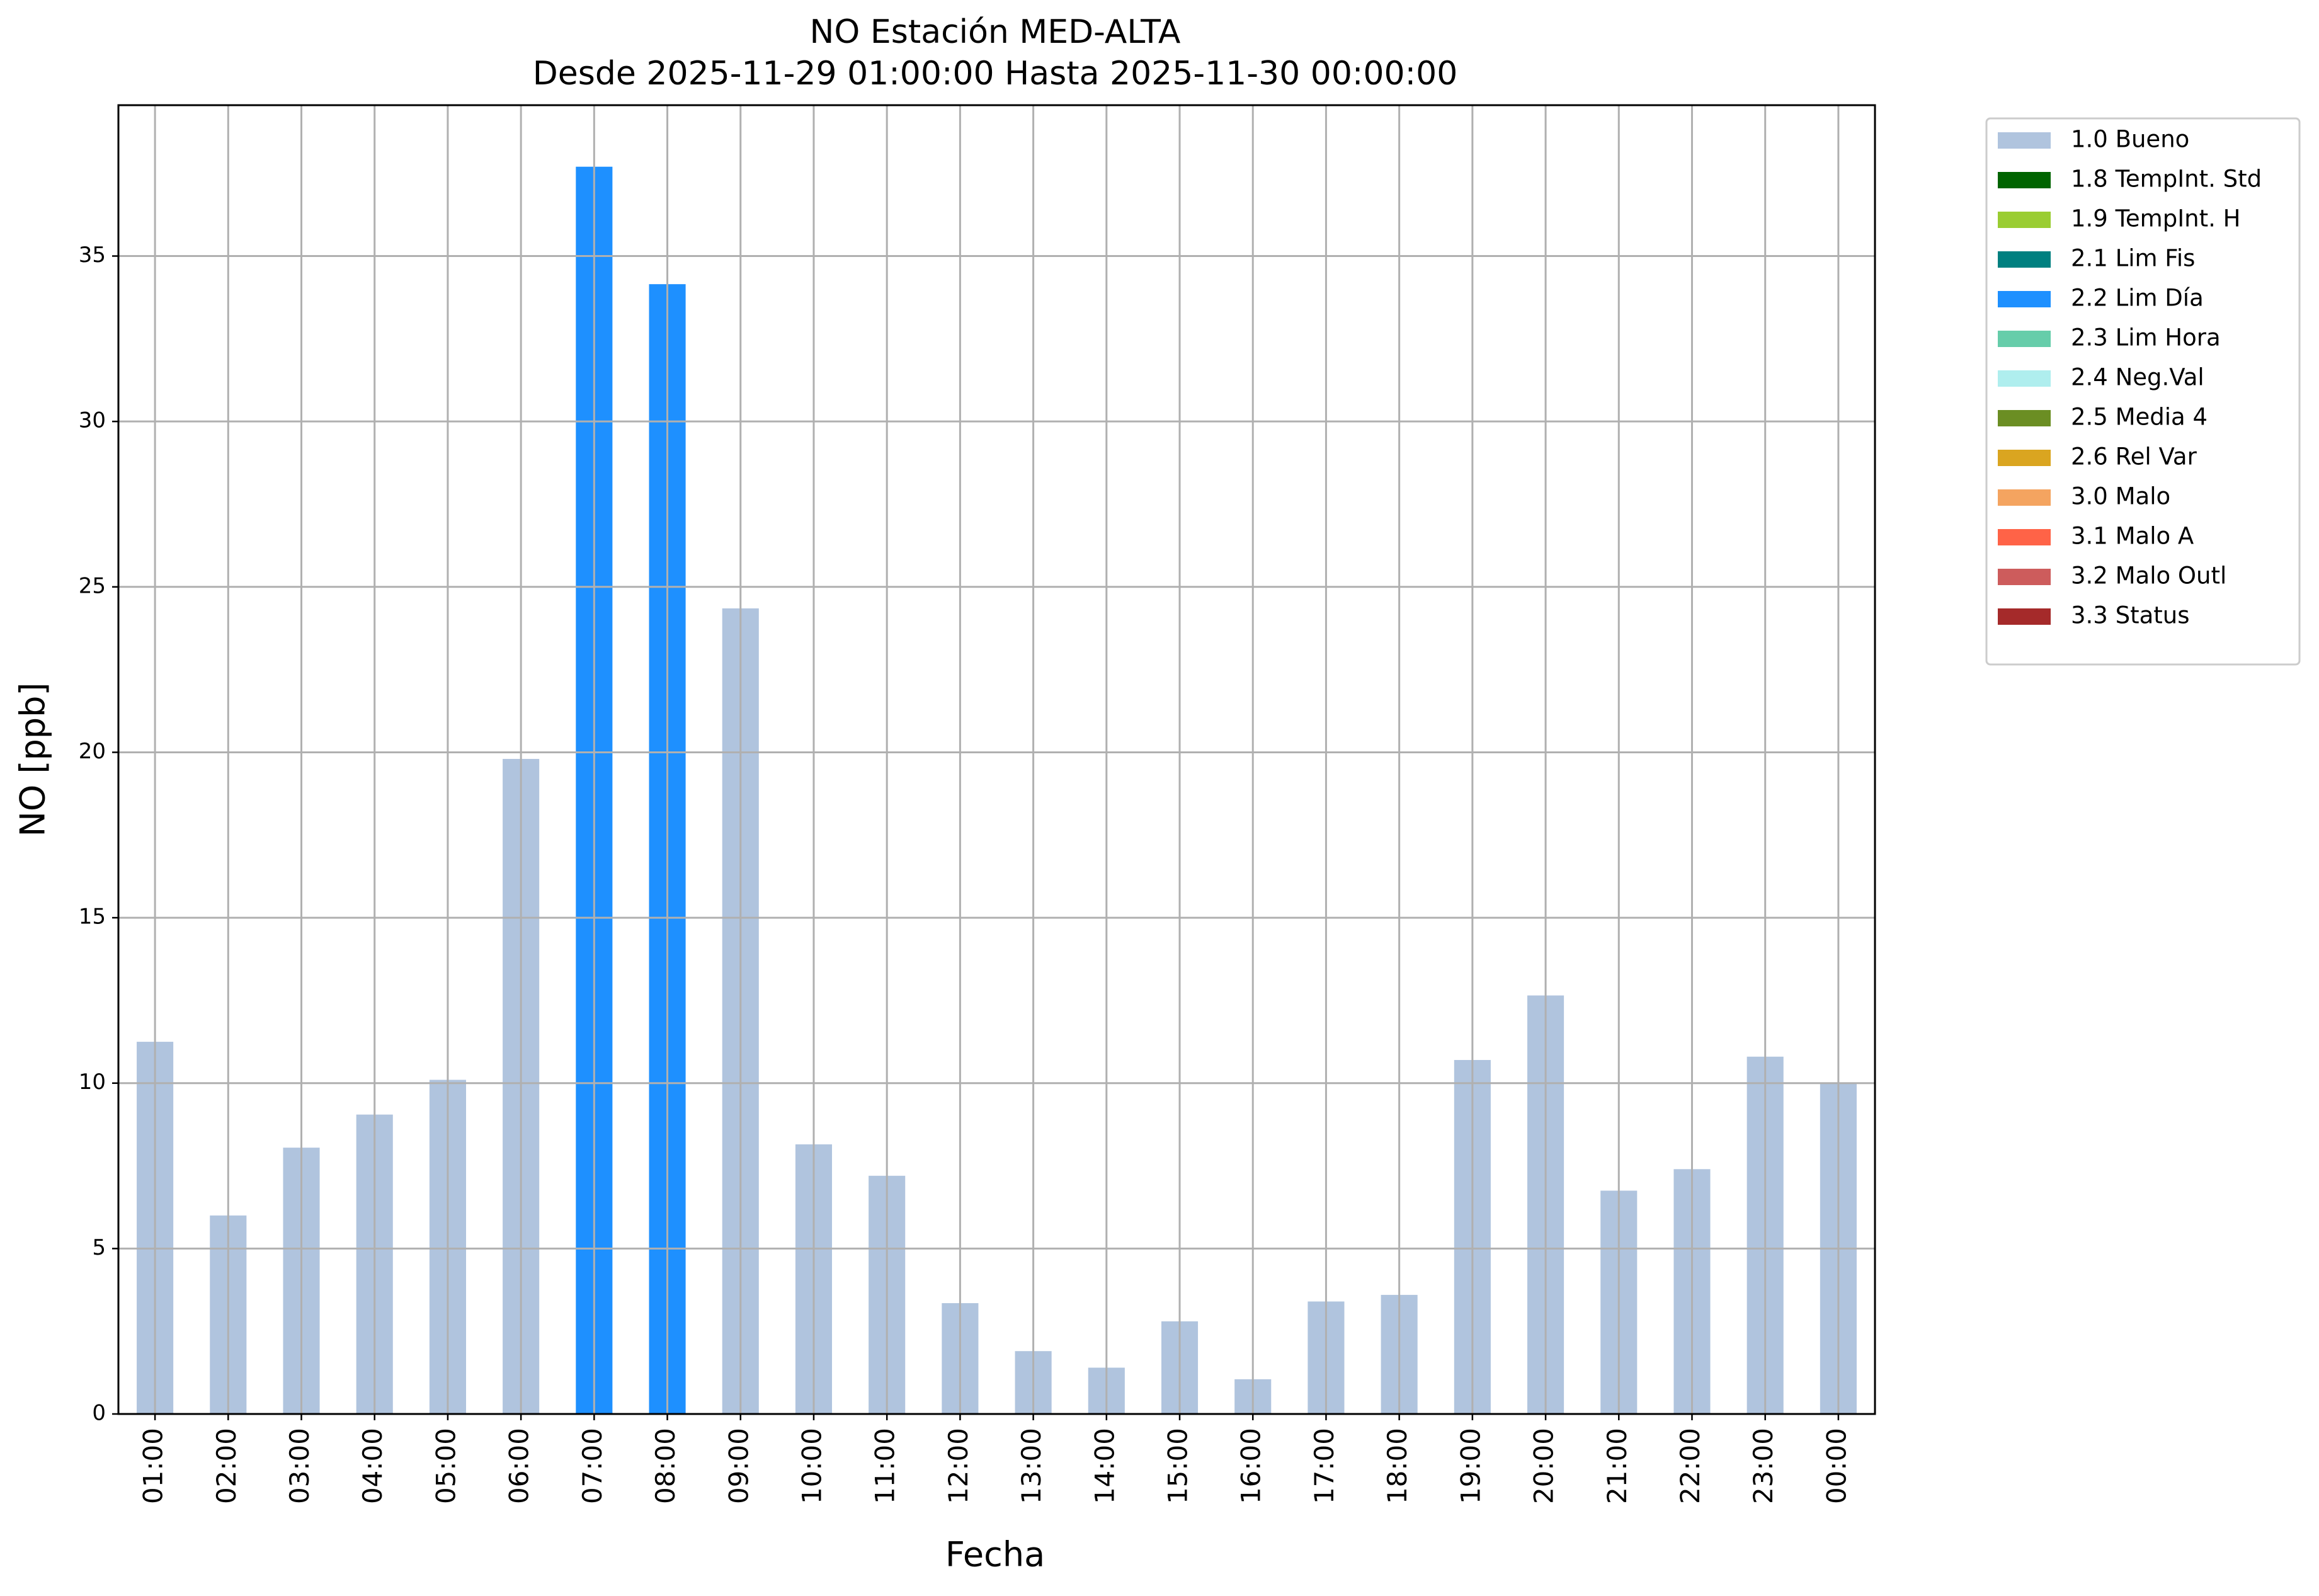  Describe the element at coordinates (1544, 1466) in the screenshot. I see `x-tick-label: 20:00` at that location.